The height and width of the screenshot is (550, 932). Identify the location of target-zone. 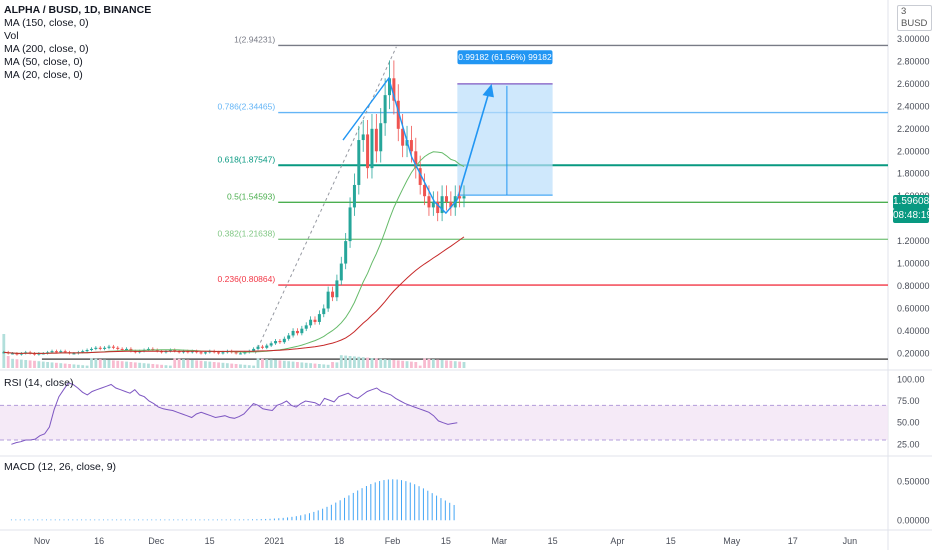
(505, 139).